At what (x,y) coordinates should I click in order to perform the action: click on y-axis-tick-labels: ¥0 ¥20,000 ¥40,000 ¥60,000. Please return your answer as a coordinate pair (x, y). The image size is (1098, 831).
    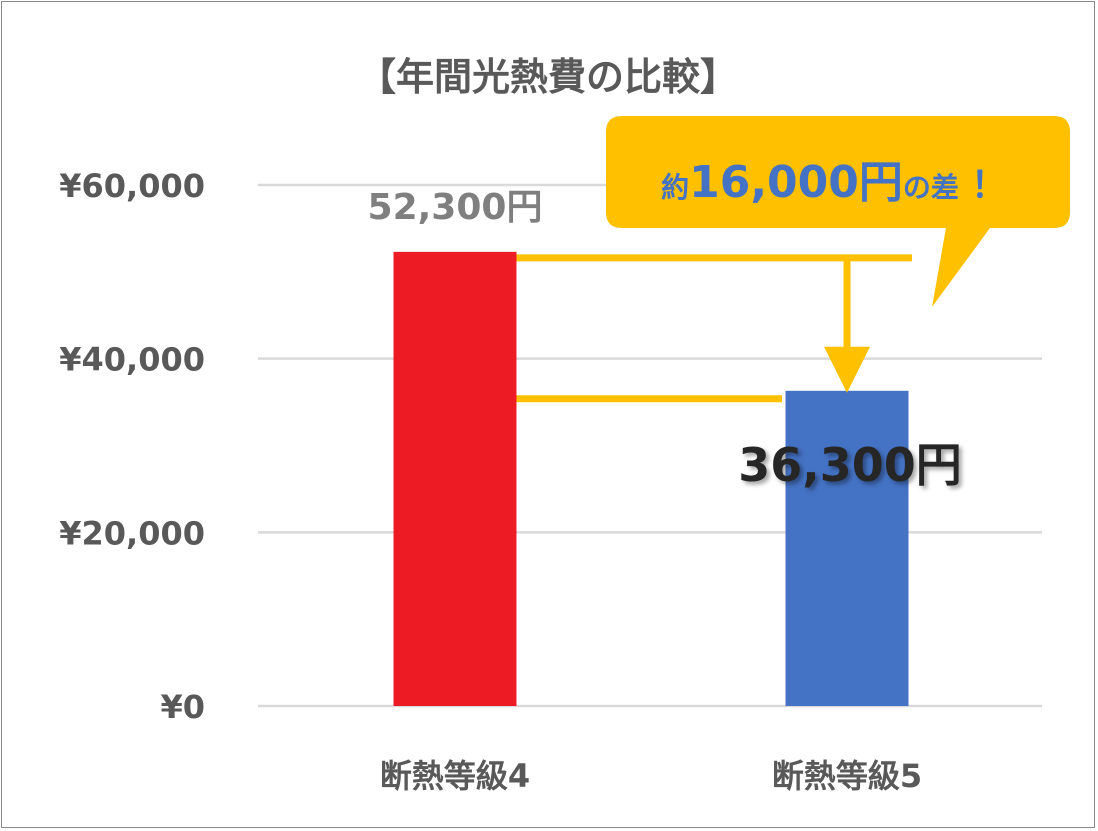
    Looking at the image, I should click on (132, 446).